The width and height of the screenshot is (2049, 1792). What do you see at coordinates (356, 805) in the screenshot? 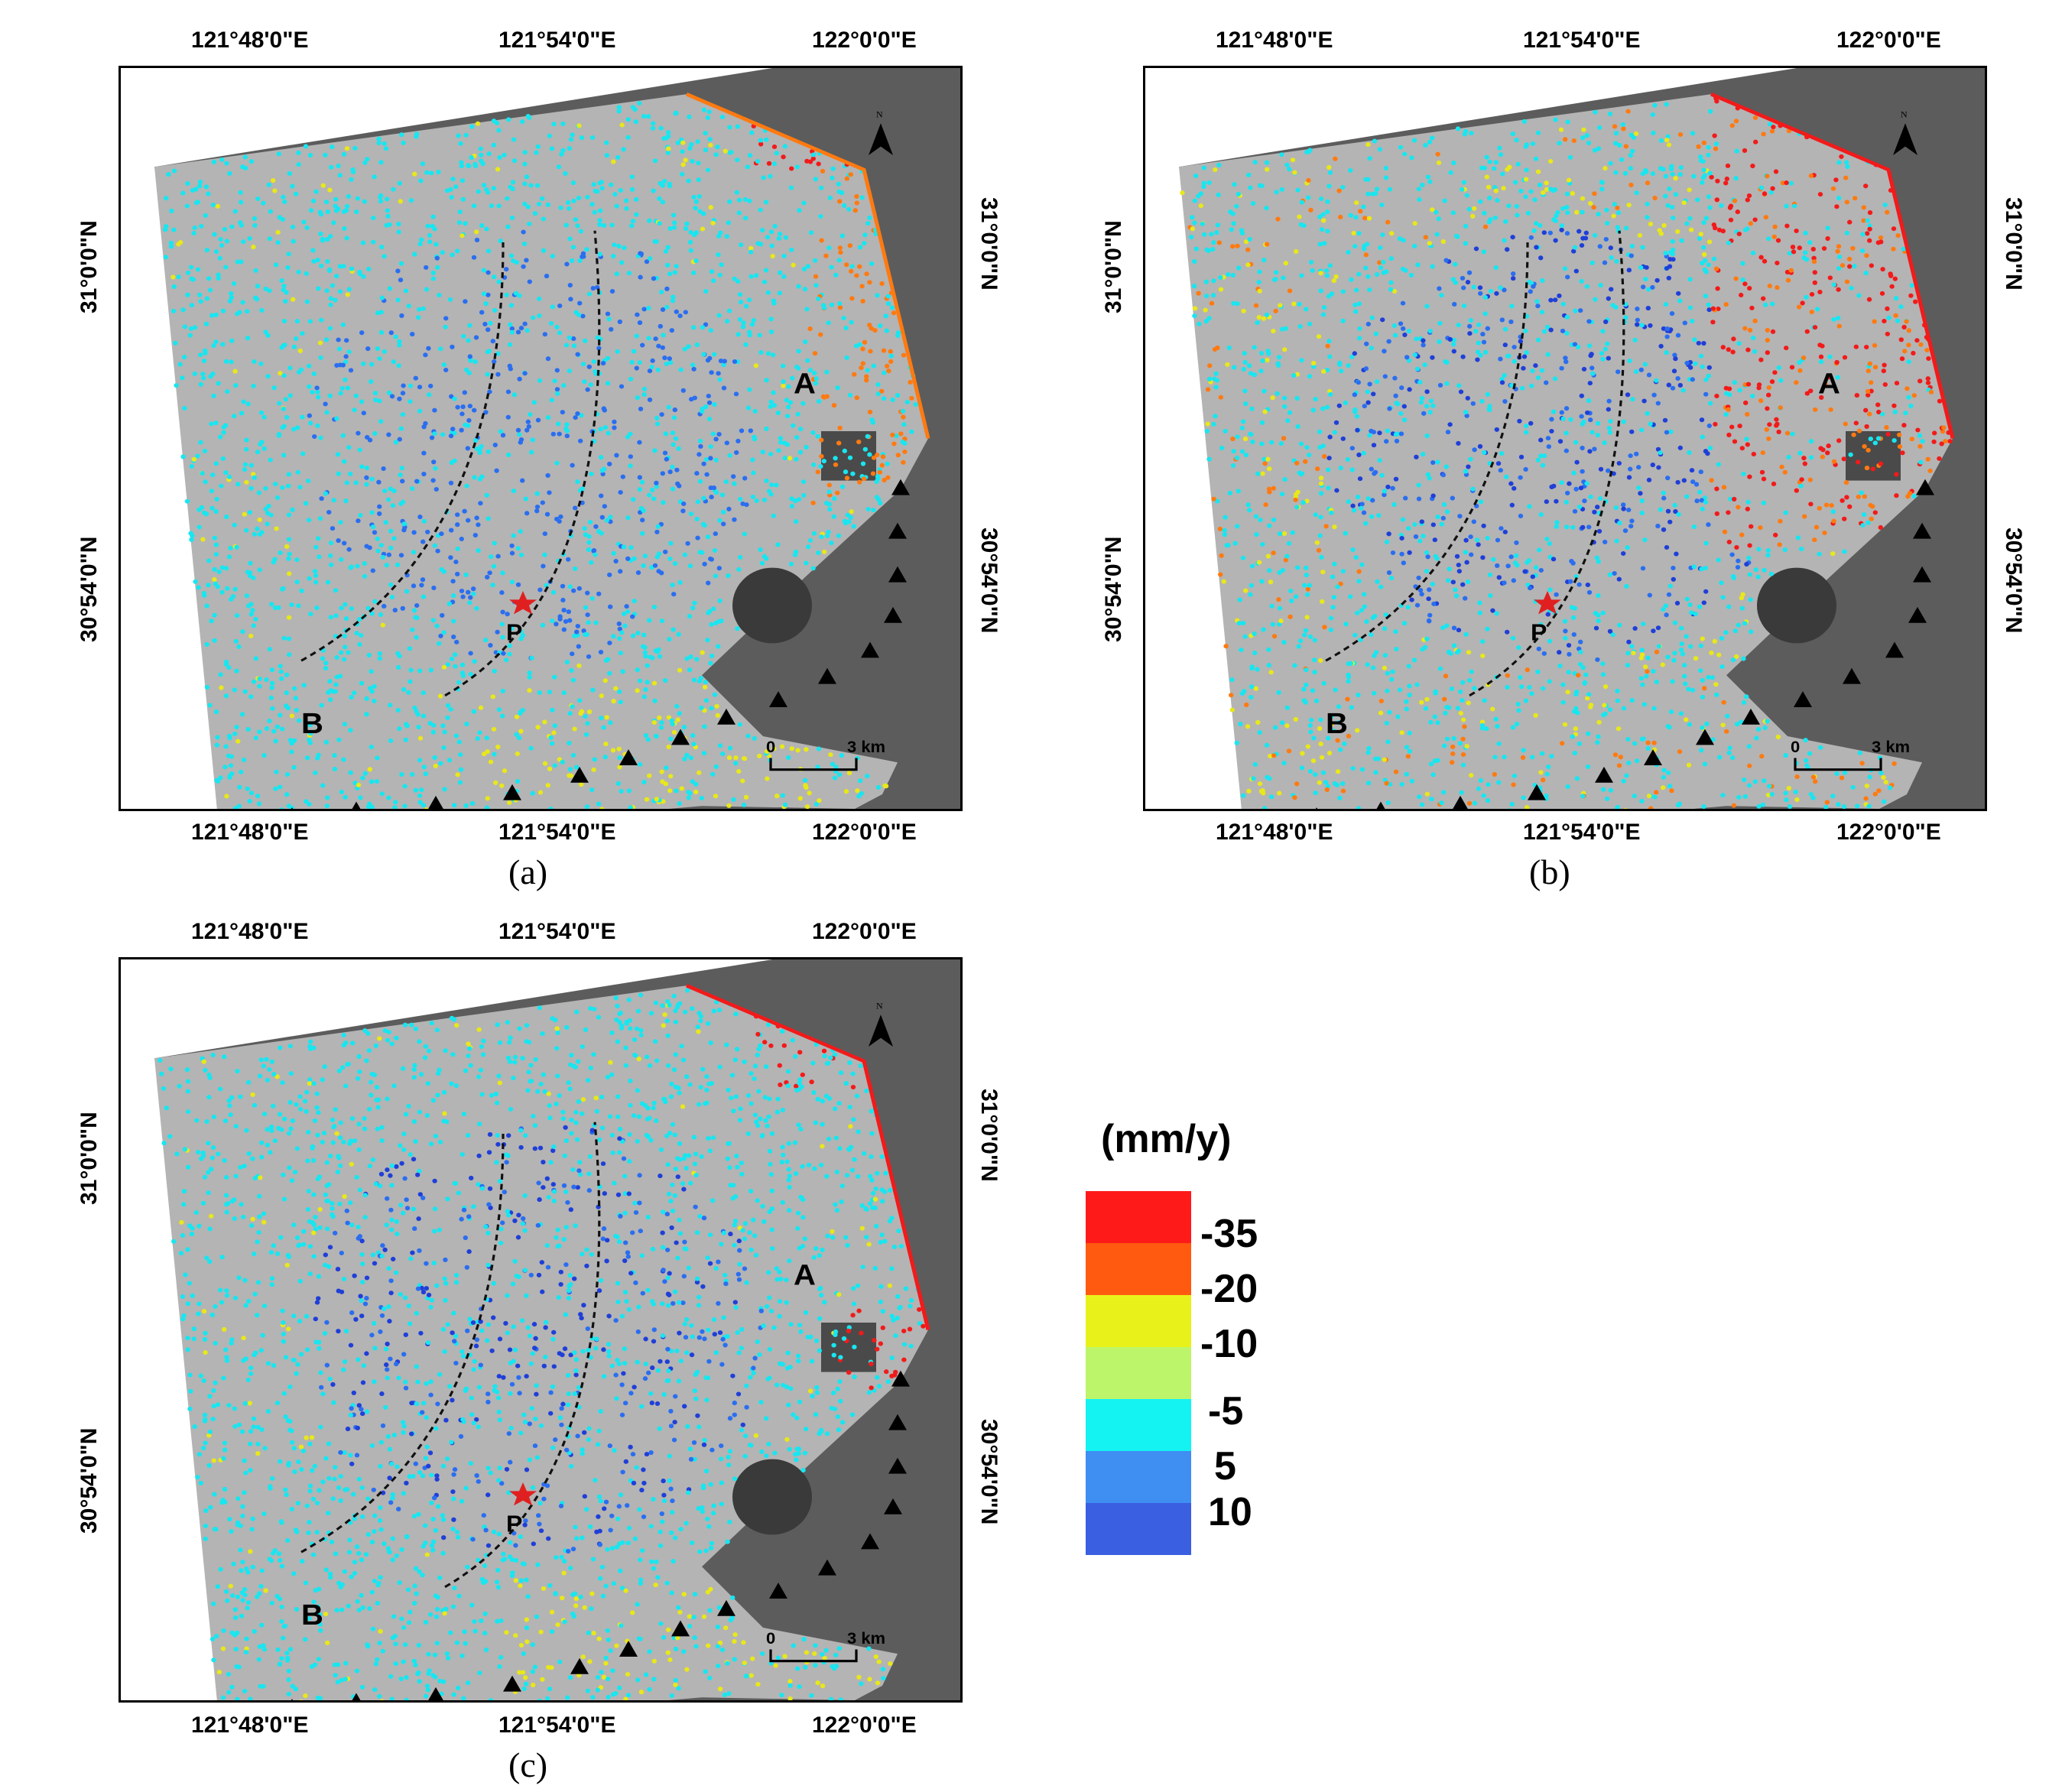
I see `gnss-marker` at bounding box center [356, 805].